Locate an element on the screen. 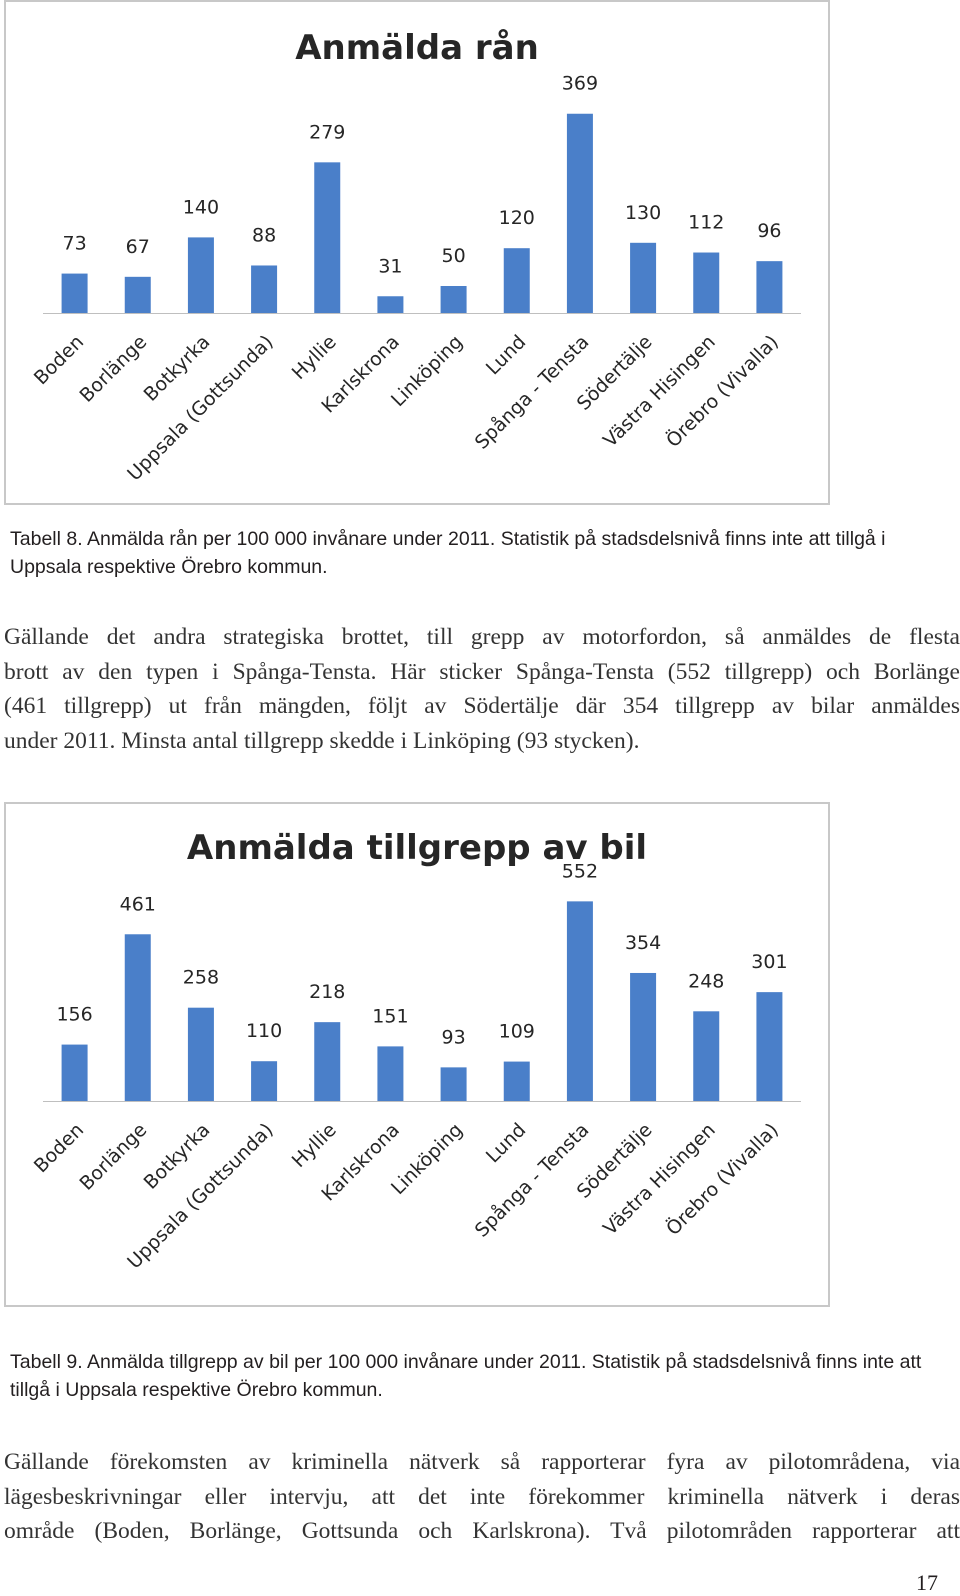 The width and height of the screenshot is (960, 1596). data-label: 67 is located at coordinates (138, 247).